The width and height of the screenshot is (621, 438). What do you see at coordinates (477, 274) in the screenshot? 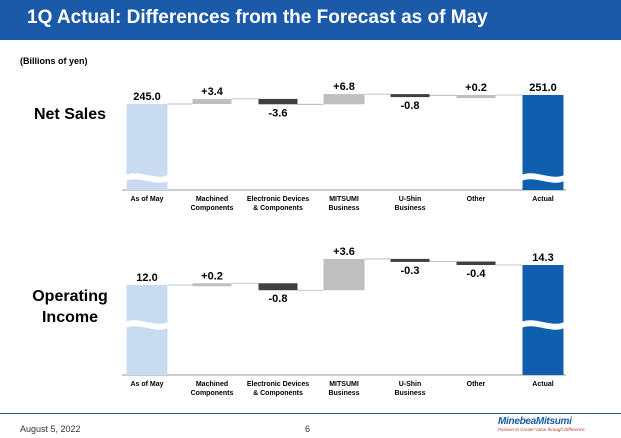
I see `operating-income-value-label: -0.4` at bounding box center [477, 274].